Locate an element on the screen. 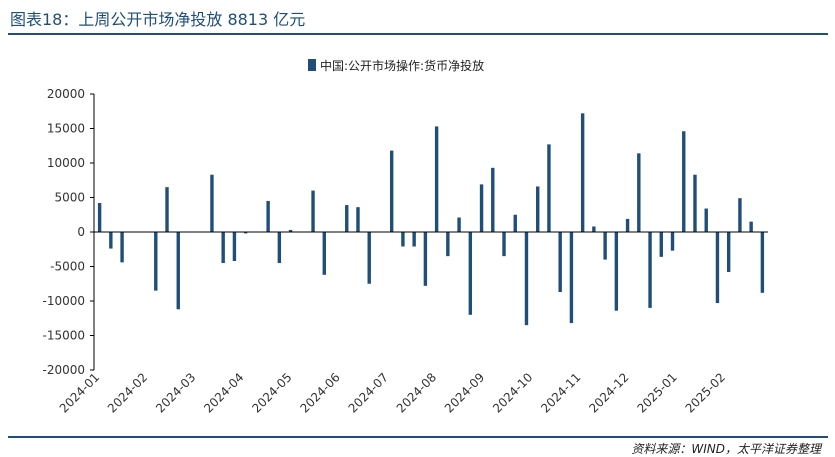  y-tick-label: -10000 is located at coordinates (63, 301).